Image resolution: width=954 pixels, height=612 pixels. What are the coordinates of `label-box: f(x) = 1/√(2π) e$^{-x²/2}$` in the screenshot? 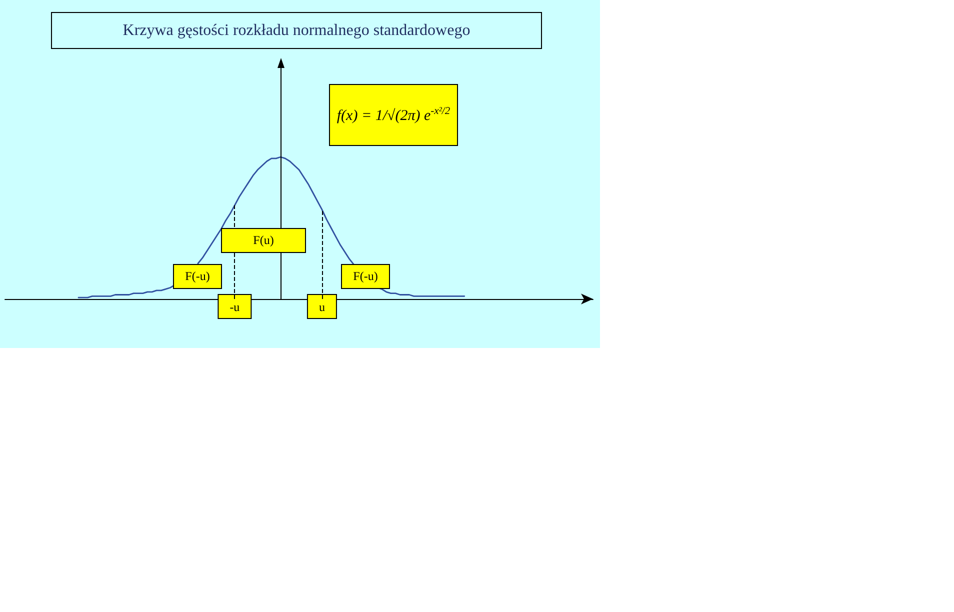 It's located at (393, 115).